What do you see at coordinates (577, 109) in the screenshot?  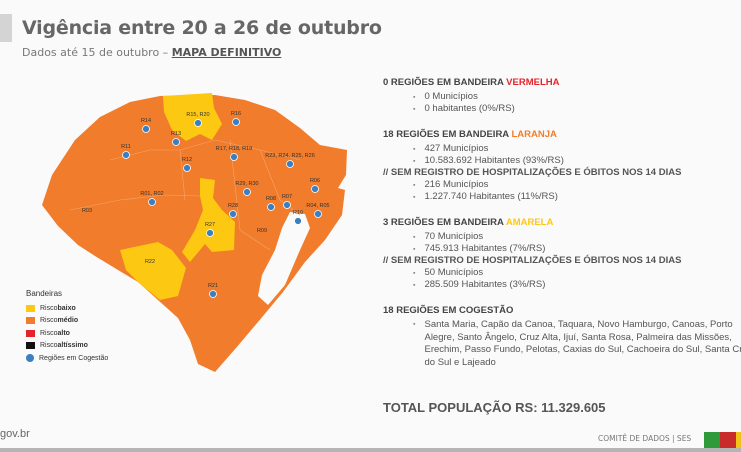 I see `bullet-item: 0 habitantes (0%/RS)` at bounding box center [577, 109].